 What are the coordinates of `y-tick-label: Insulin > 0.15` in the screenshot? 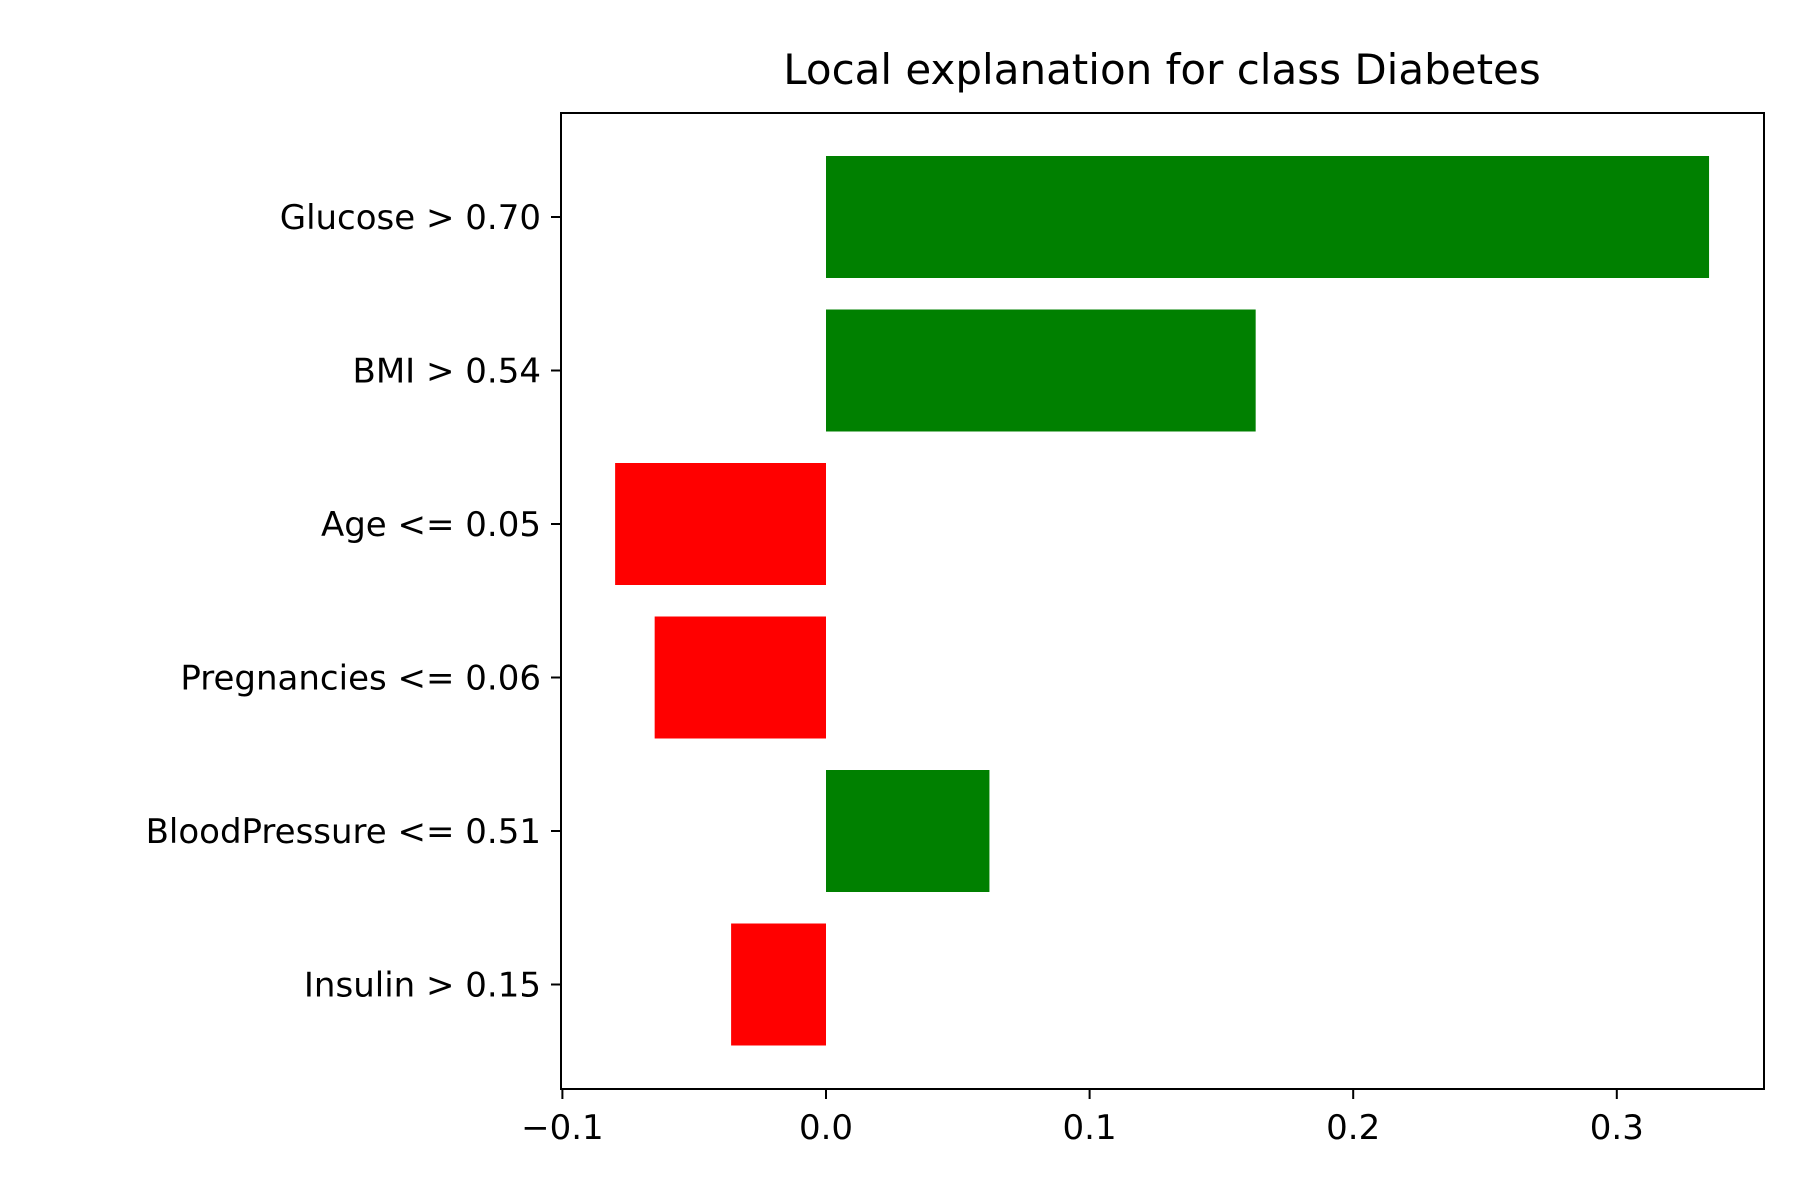 It's located at (422, 986).